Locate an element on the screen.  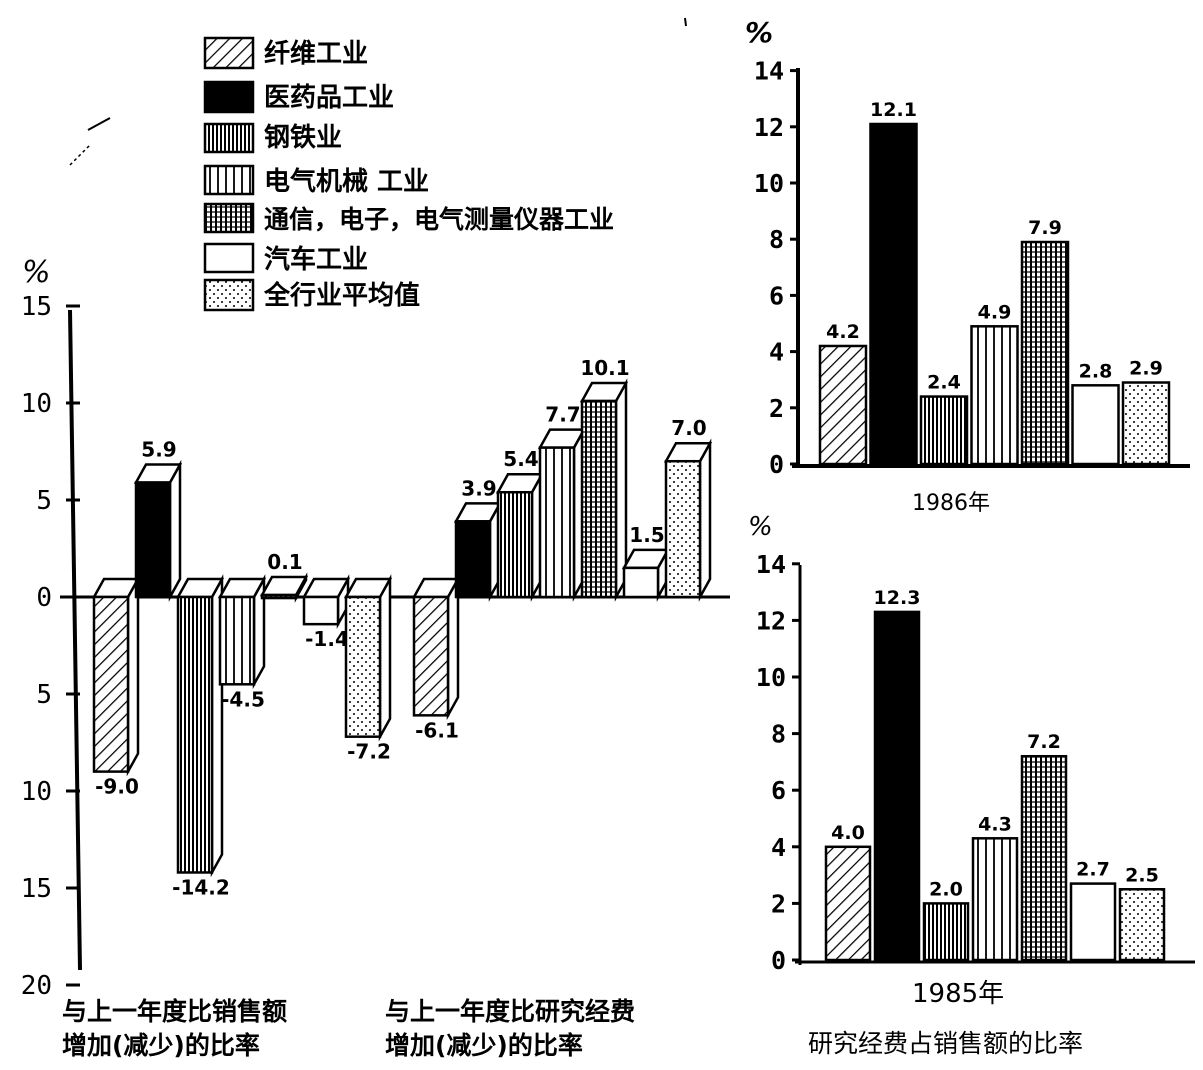
legend-item: 钢铁业 is located at coordinates (272, 138).